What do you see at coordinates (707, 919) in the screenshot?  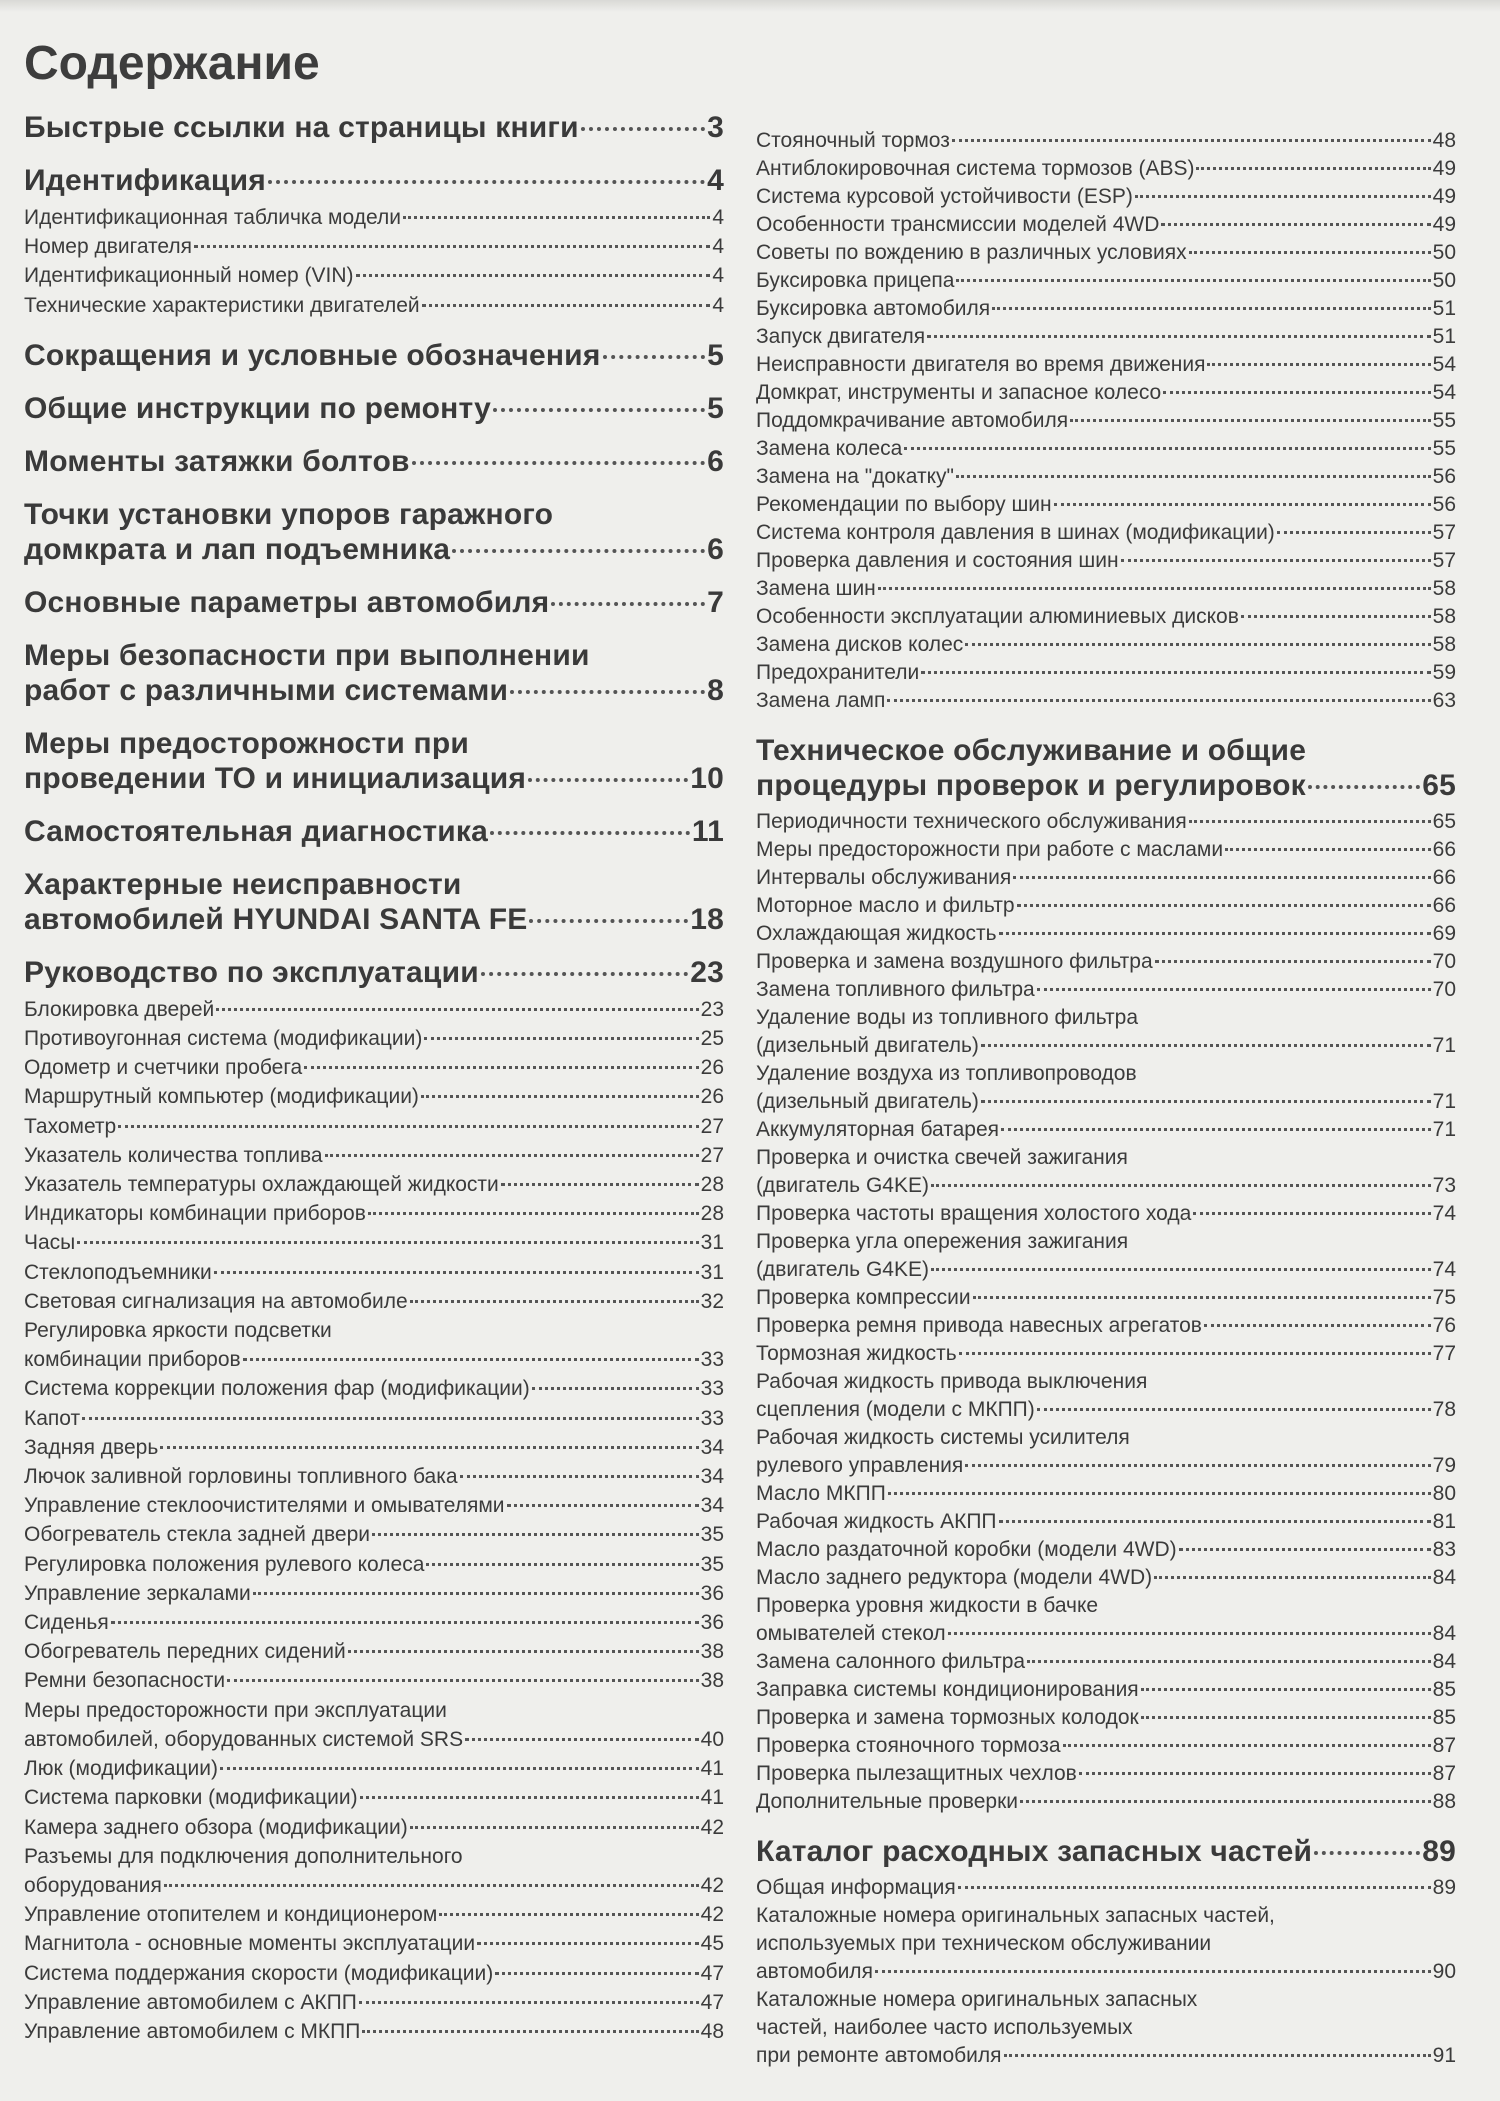 I see `toc-page-number: 18` at bounding box center [707, 919].